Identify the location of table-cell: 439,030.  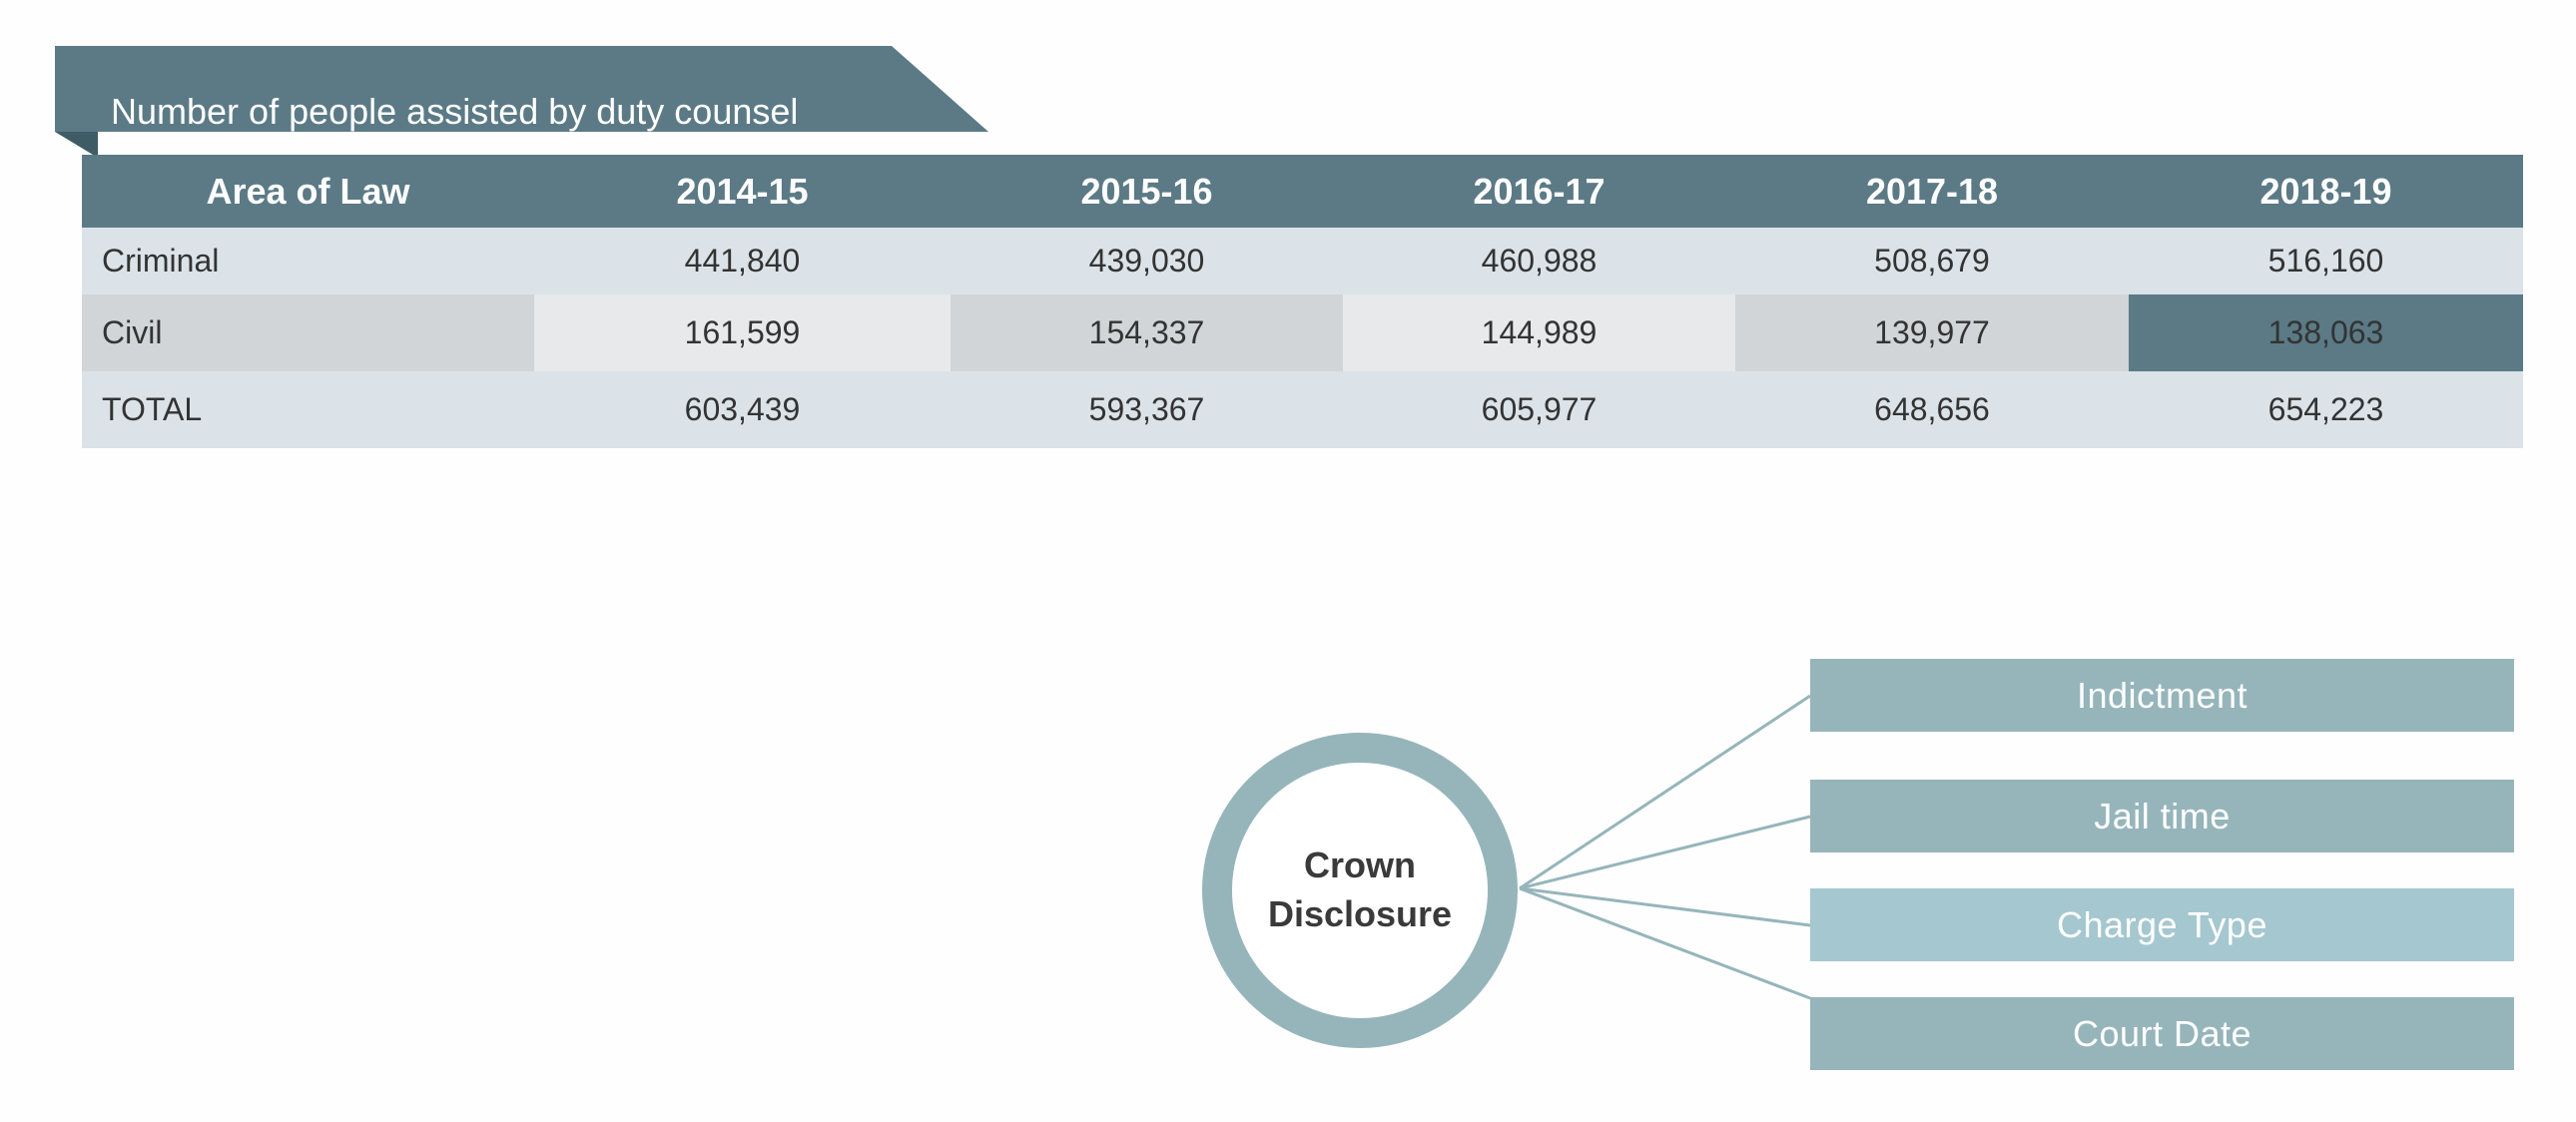
(1147, 261).